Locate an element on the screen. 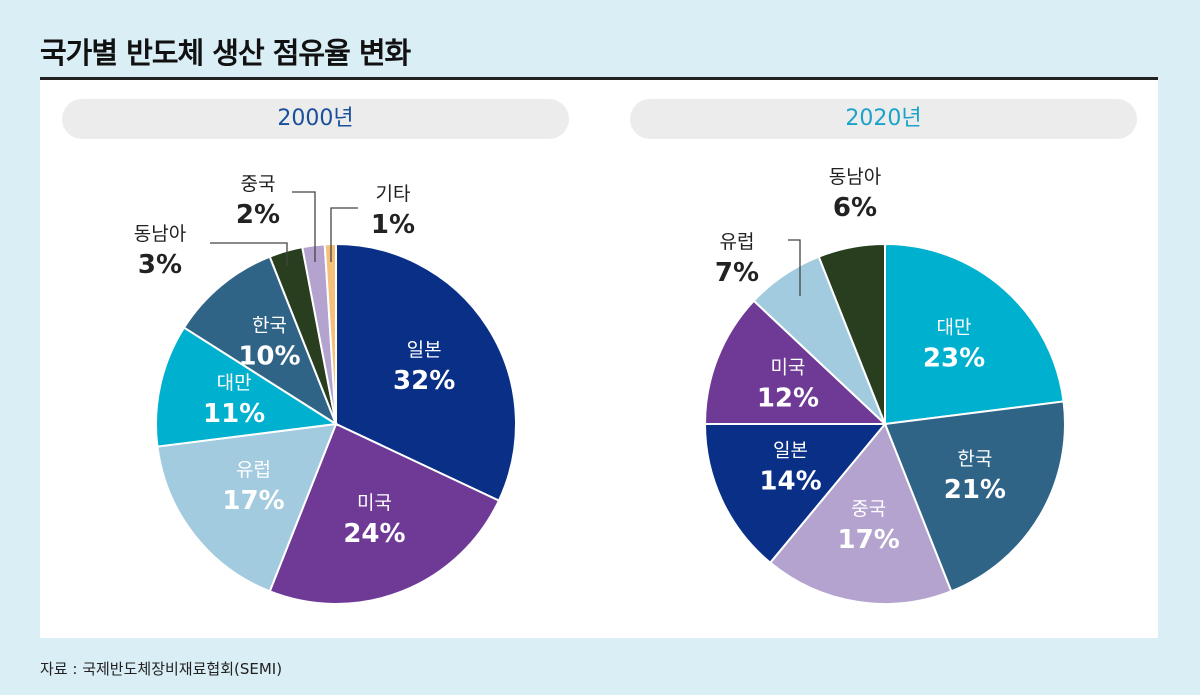 This screenshot has width=1200, height=695. source-note: 자료 : 국제반도체장비재료협회(SEMI) is located at coordinates (161, 669).